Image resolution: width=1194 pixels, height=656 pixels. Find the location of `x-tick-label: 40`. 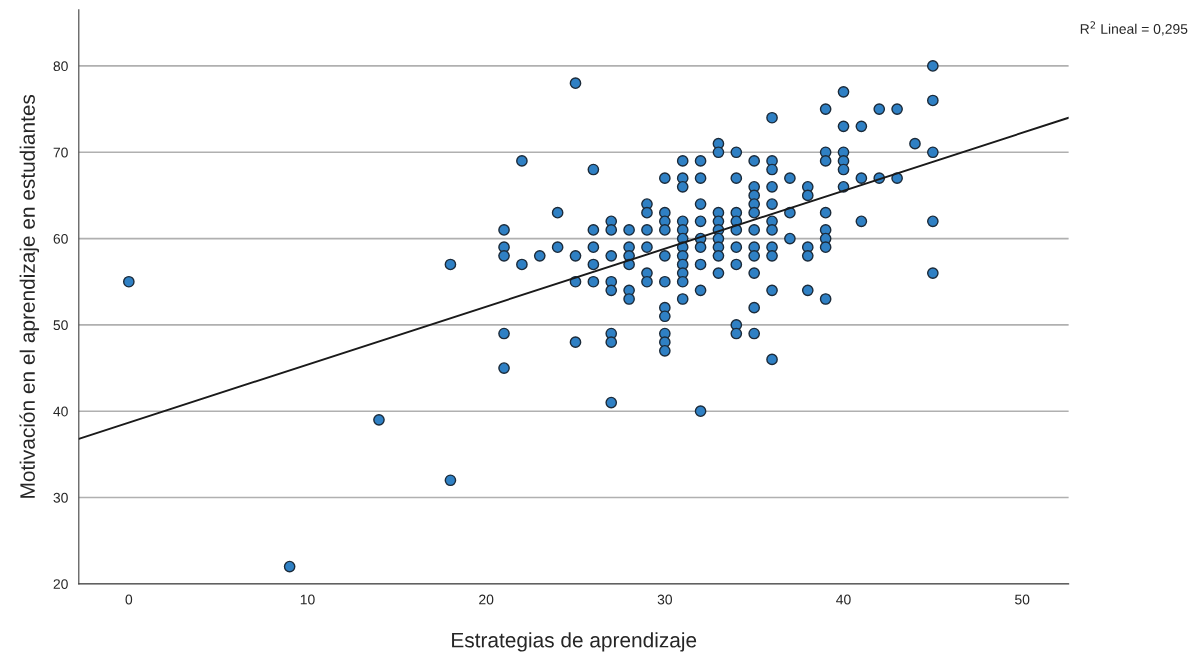

x-tick-label: 40 is located at coordinates (843, 599).